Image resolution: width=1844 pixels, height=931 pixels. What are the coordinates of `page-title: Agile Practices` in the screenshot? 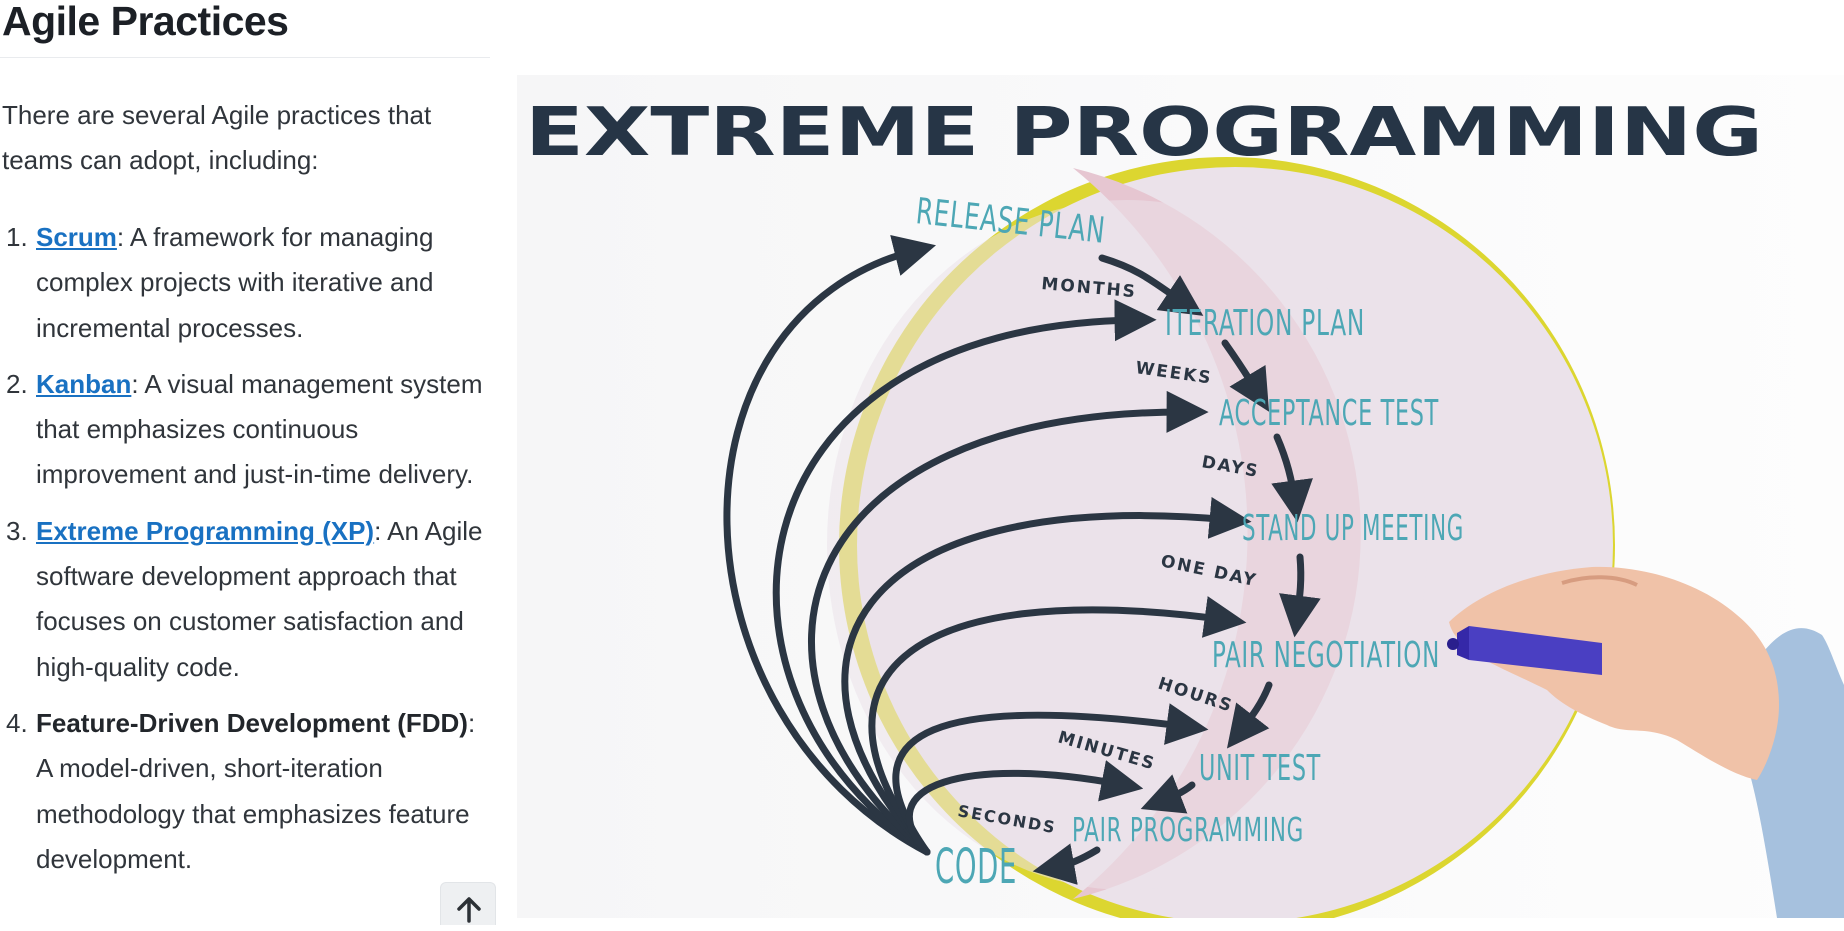 It's located at (145, 22).